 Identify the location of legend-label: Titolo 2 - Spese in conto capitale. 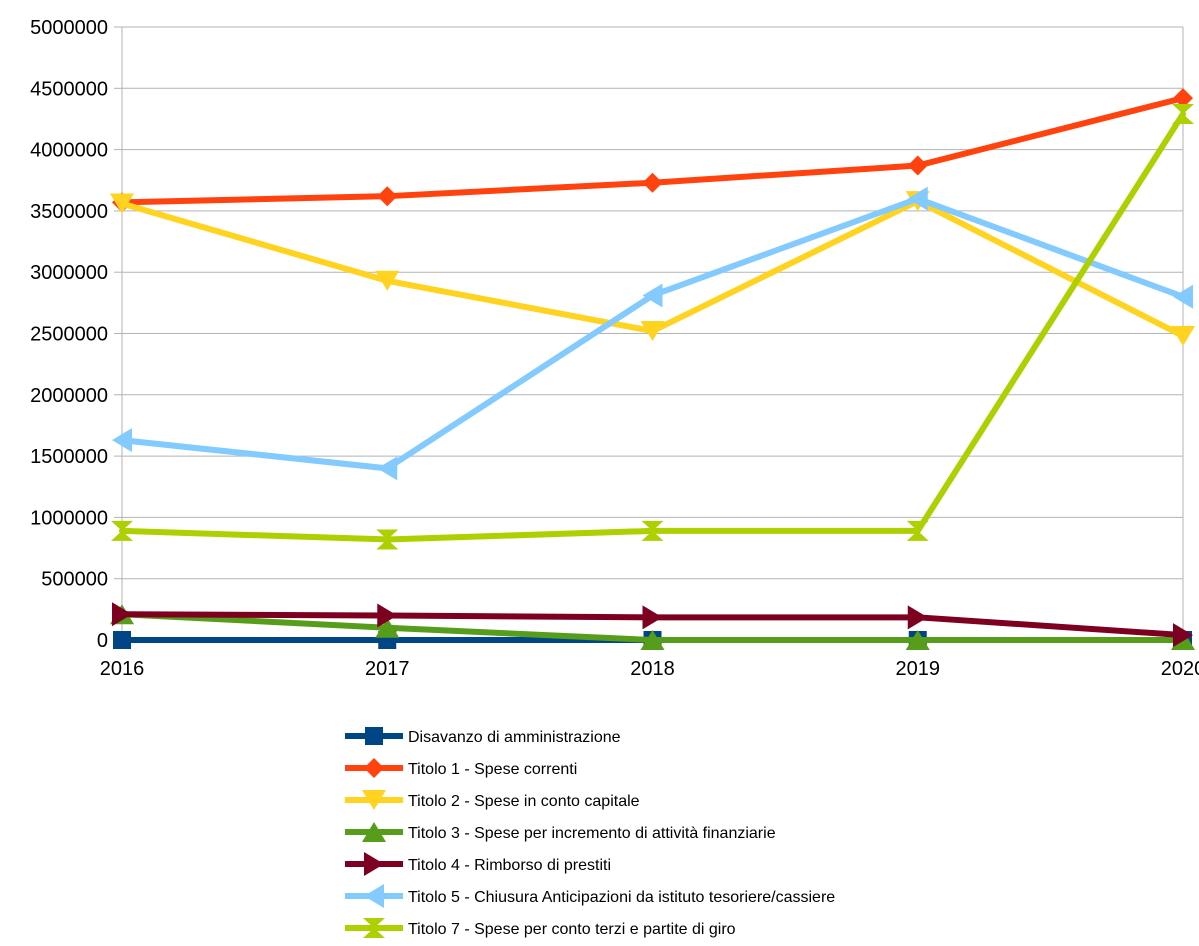
(524, 801).